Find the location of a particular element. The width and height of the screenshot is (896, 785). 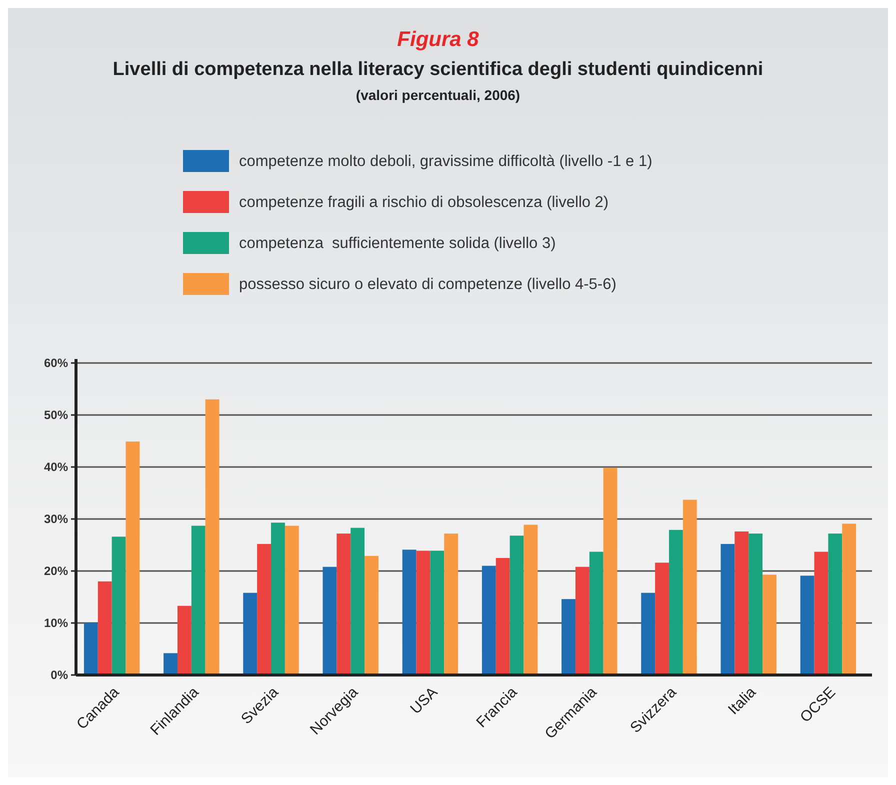

y-tick-label: 30% is located at coordinates (56, 519).